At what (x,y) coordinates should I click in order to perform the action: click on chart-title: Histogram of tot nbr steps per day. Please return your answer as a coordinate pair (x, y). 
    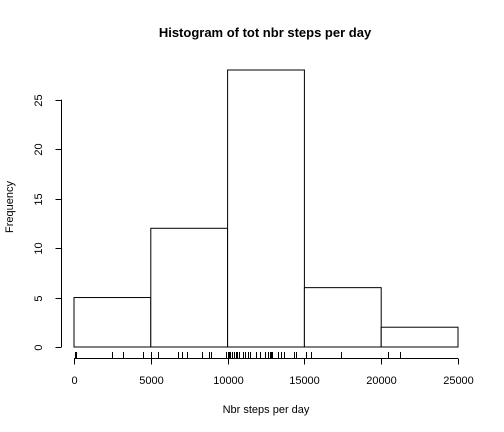
    Looking at the image, I should click on (265, 32).